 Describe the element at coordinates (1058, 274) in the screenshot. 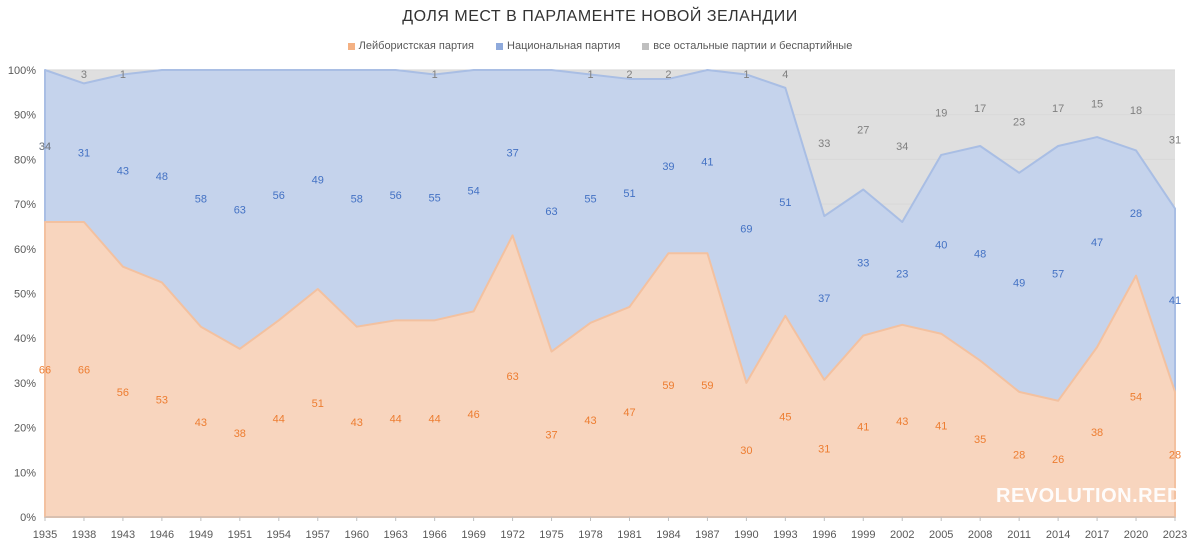

I see `data-label-national: 57` at that location.